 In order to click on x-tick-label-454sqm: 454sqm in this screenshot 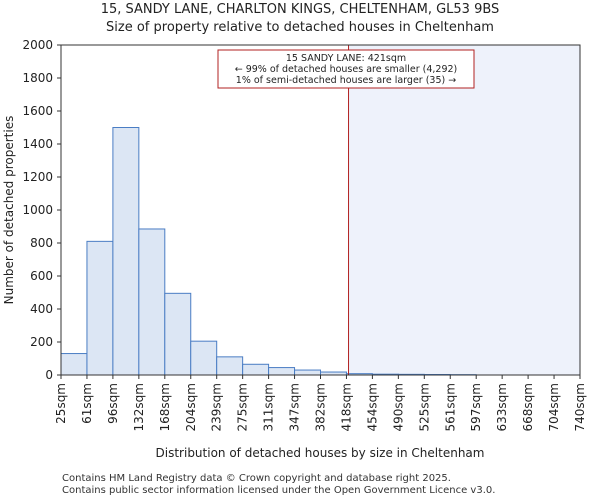, I will do `click(372, 407)`.